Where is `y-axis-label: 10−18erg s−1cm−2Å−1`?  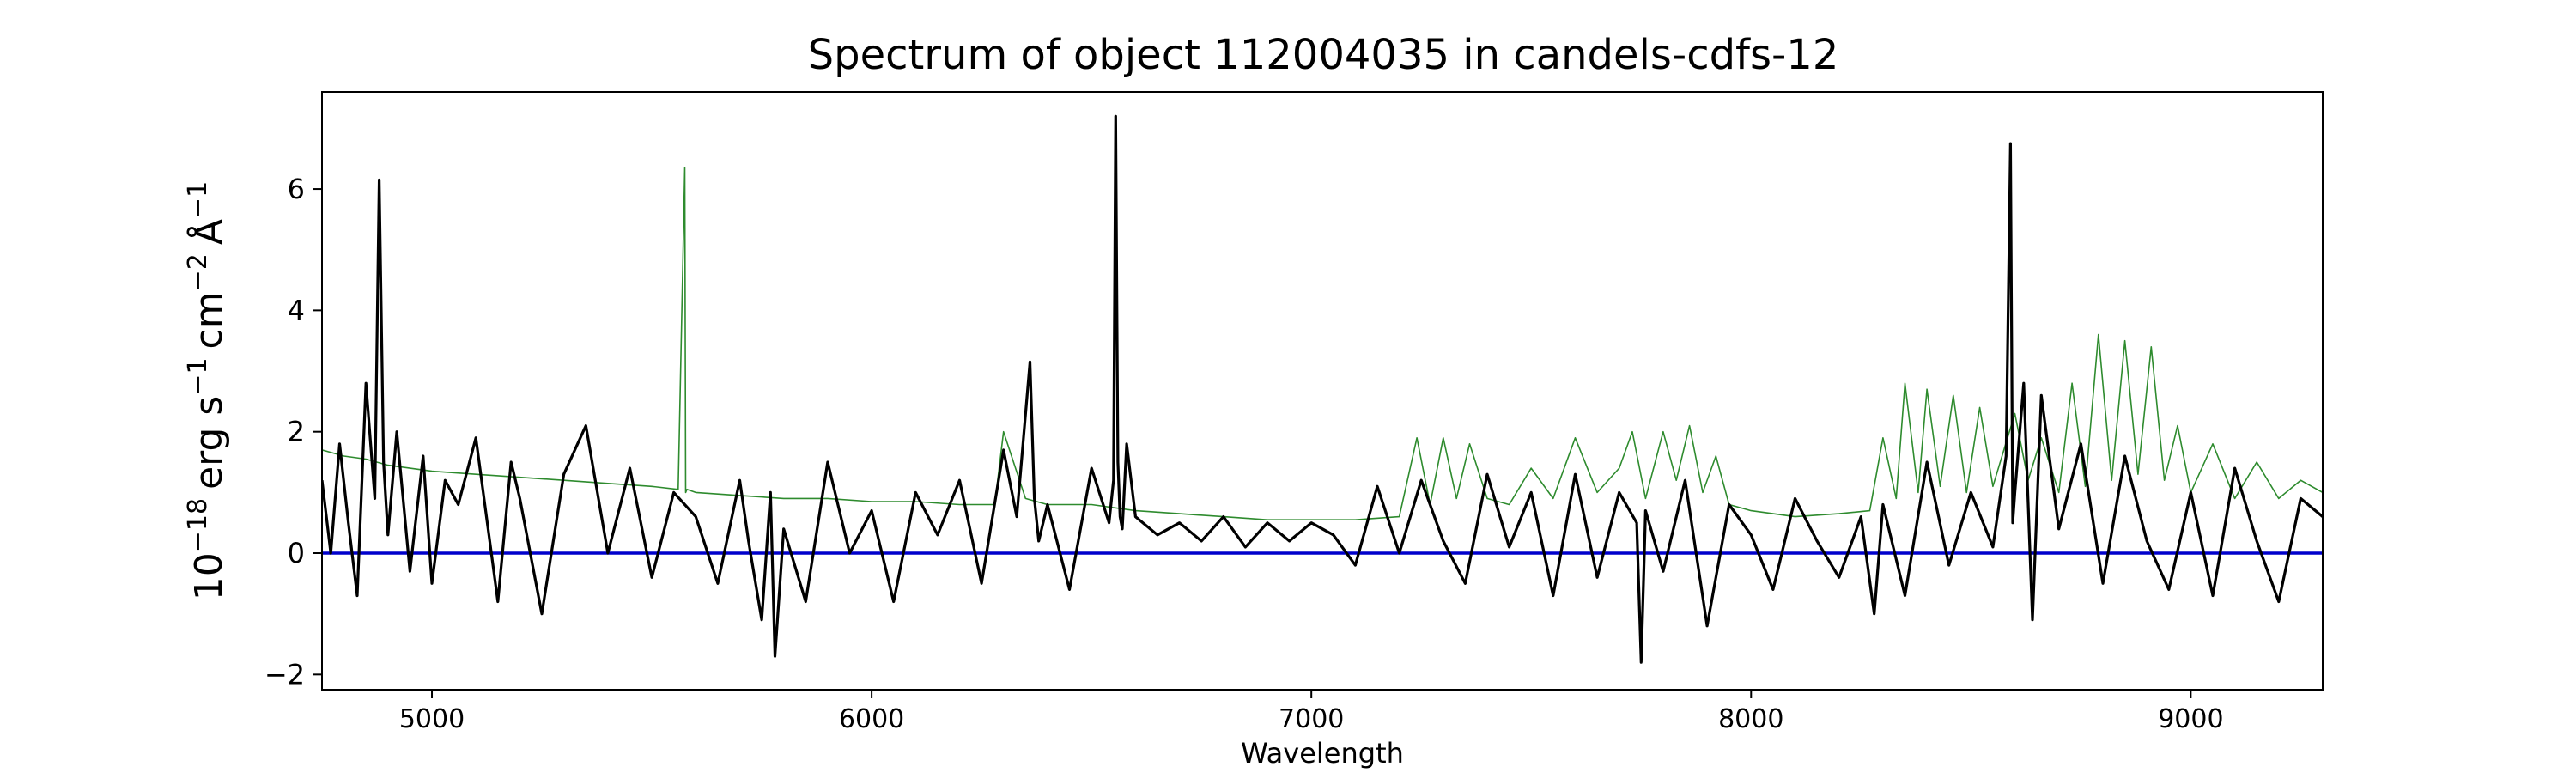 y-axis-label: 10−18erg s−1cm−2Å−1 is located at coordinates (207, 390).